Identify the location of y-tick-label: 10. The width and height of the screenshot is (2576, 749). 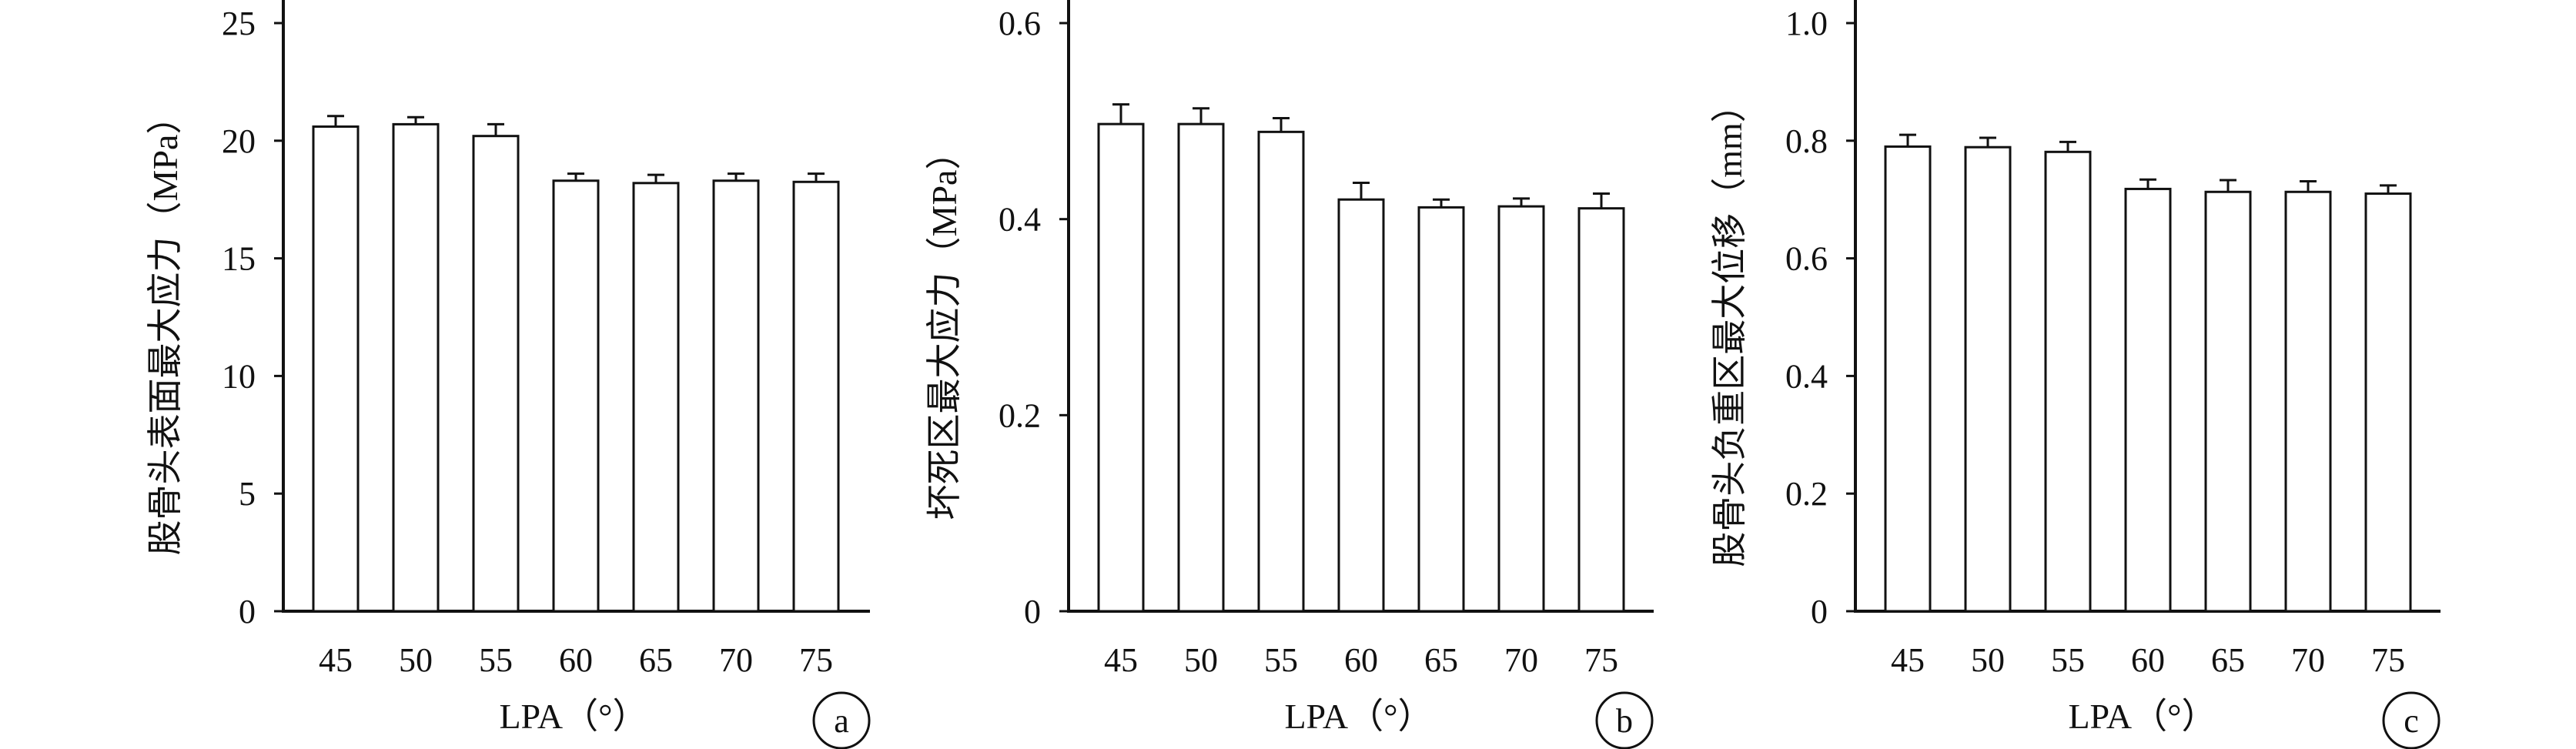
(239, 376).